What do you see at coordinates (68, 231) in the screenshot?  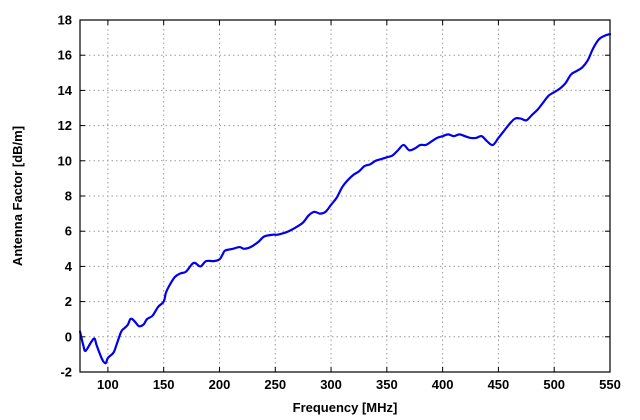 I see `y-tick-label: 6` at bounding box center [68, 231].